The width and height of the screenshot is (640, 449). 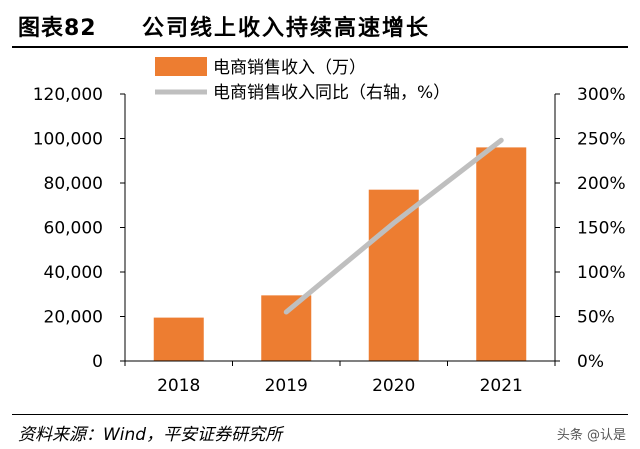 I want to click on x-tick-label: 2019, so click(x=286, y=386).